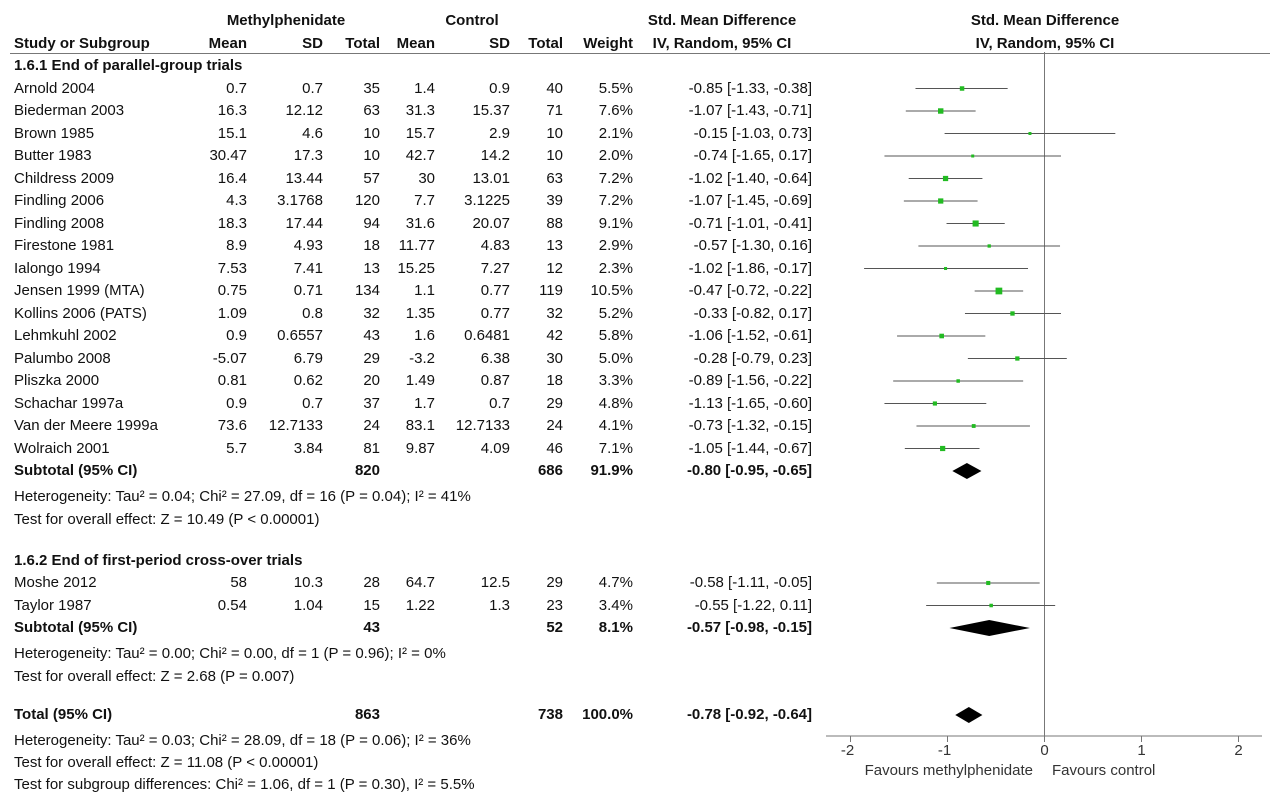 This screenshot has width=1280, height=808. I want to click on study-mean2: 1.35, so click(420, 313).